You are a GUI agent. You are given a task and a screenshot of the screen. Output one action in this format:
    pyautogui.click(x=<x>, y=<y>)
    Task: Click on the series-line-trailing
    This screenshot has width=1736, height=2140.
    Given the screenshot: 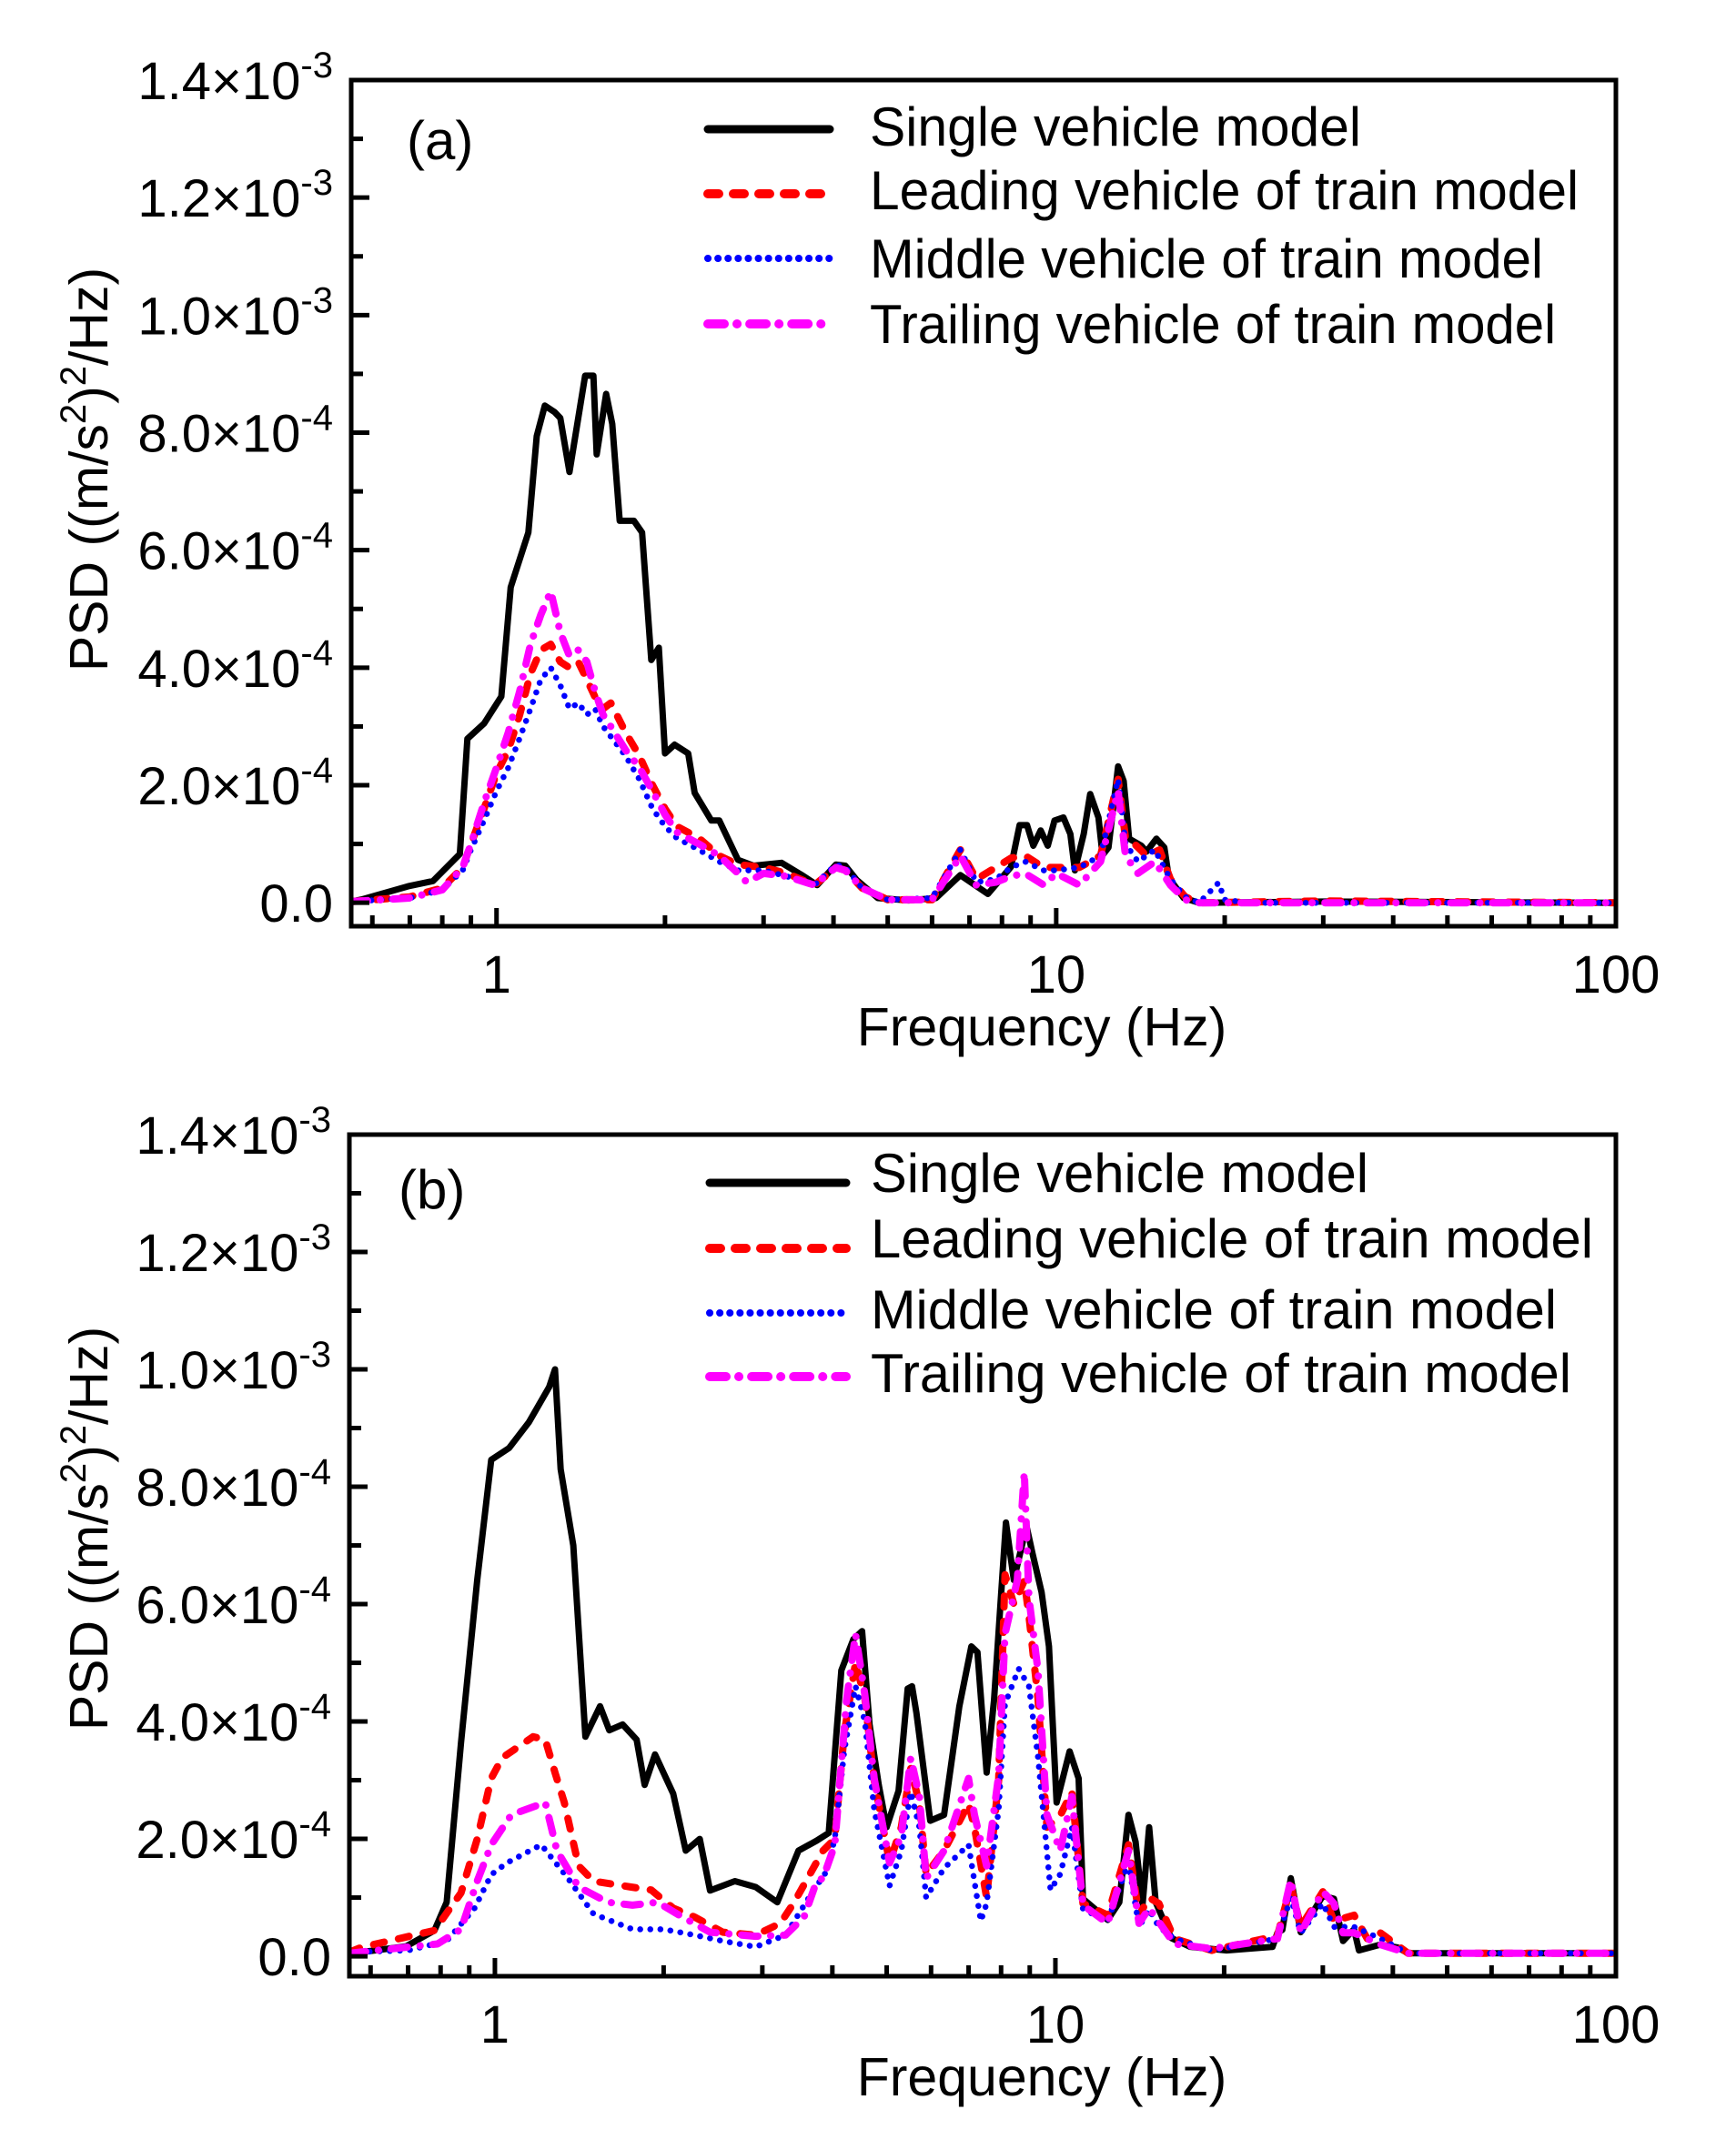 What is the action you would take?
    pyautogui.click(x=983, y=747)
    